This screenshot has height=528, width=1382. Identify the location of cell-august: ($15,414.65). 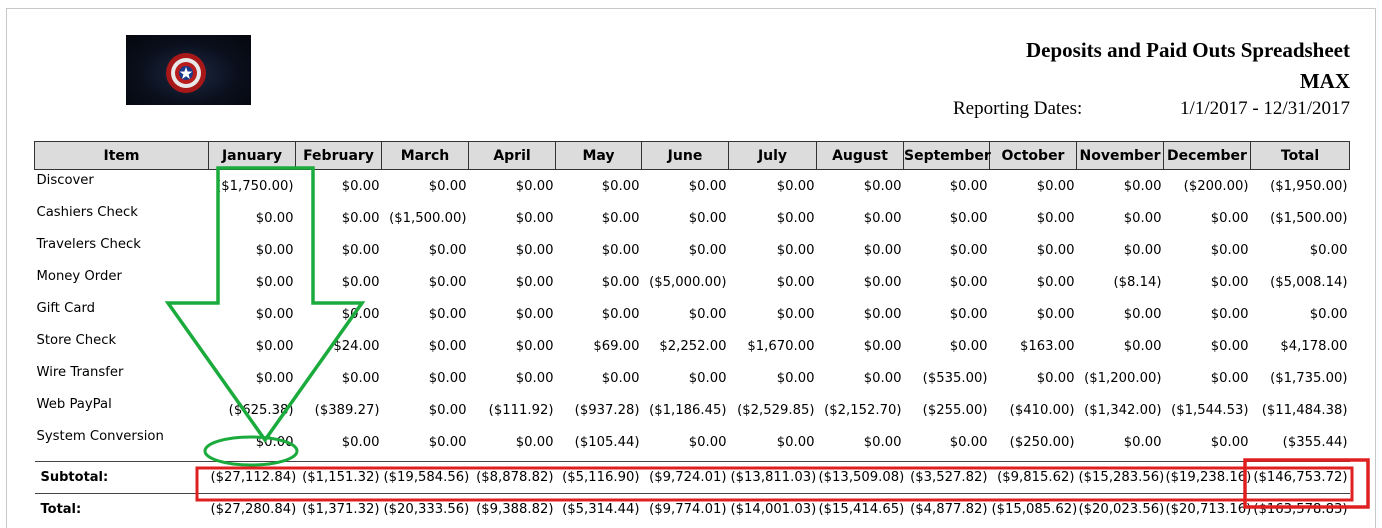
(860, 509).